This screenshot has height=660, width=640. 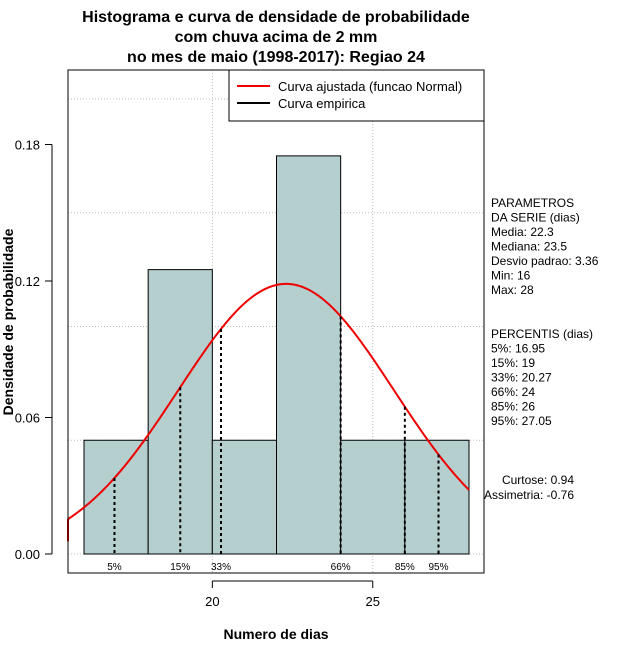 I want to click on side-text-line: 5%: 16.95, so click(x=518, y=349).